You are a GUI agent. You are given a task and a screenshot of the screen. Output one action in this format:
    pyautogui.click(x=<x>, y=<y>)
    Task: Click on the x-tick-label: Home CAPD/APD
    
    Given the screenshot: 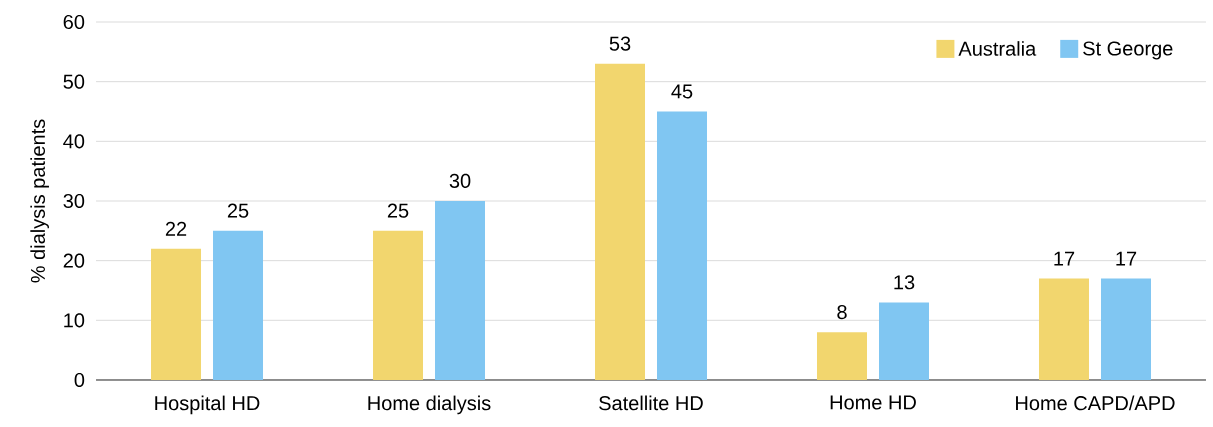 What is the action you would take?
    pyautogui.click(x=1095, y=403)
    